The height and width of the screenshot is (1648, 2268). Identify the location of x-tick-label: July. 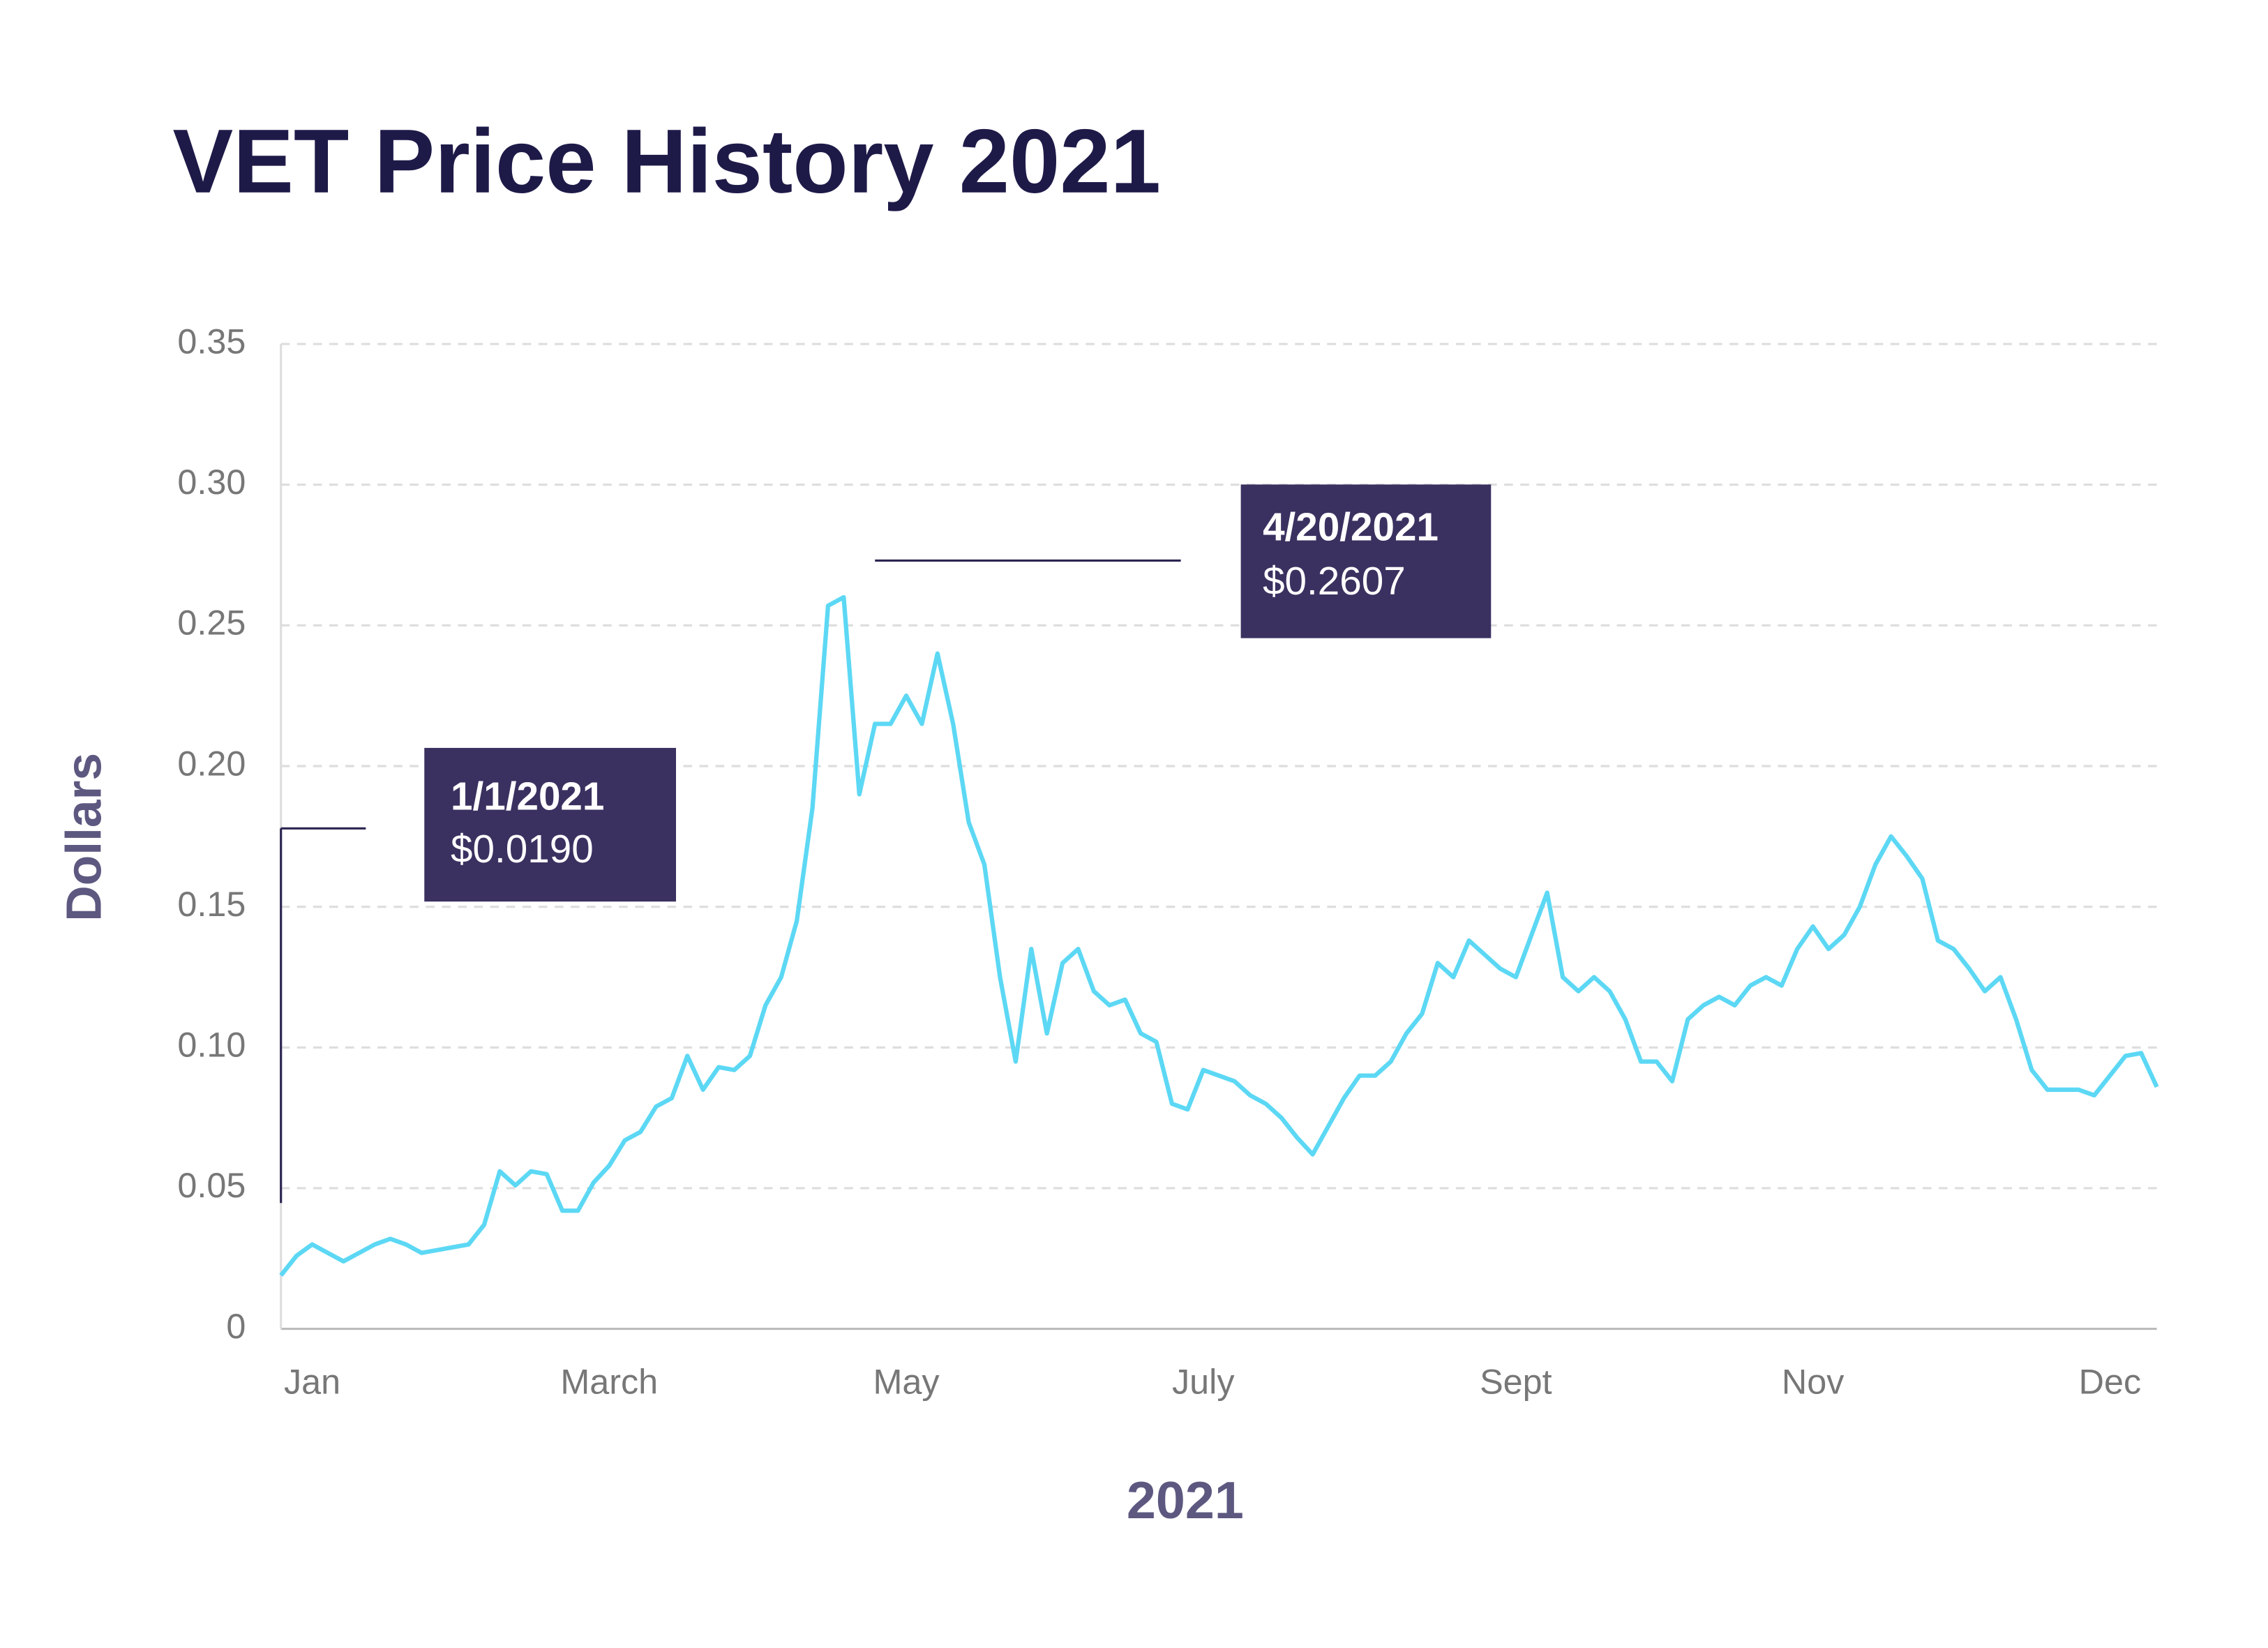
(1203, 1382).